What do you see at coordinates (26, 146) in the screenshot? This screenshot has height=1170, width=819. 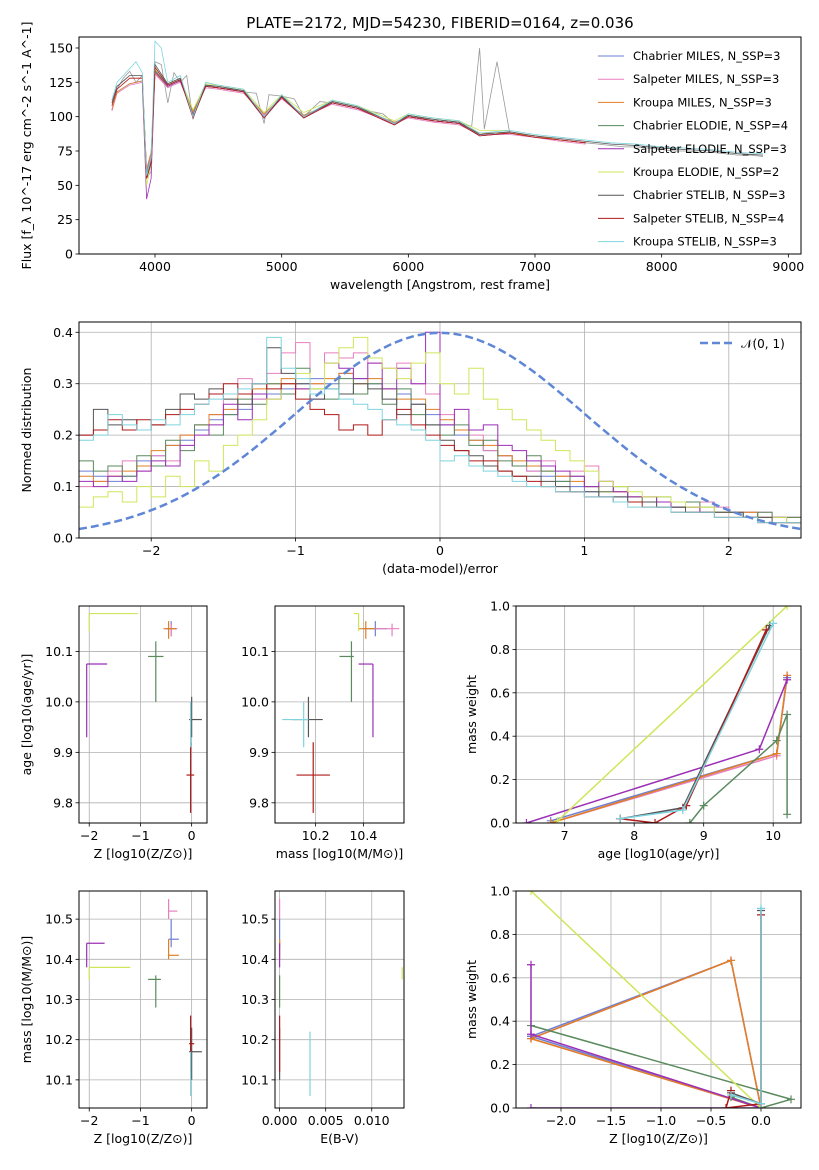 I see `y-axis-label: Flux [f_λ 10^-17 erg cm^-2 s^-1 A^-1]` at bounding box center [26, 146].